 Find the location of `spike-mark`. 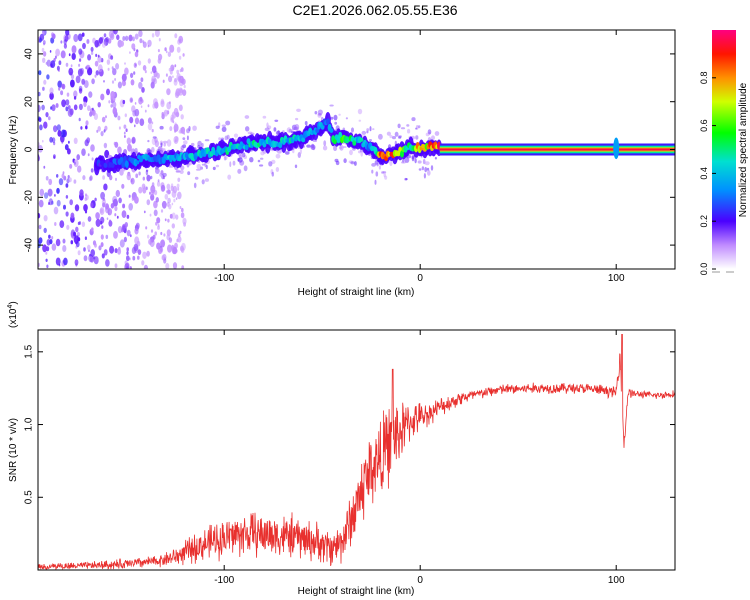

spike-mark is located at coordinates (616, 148).